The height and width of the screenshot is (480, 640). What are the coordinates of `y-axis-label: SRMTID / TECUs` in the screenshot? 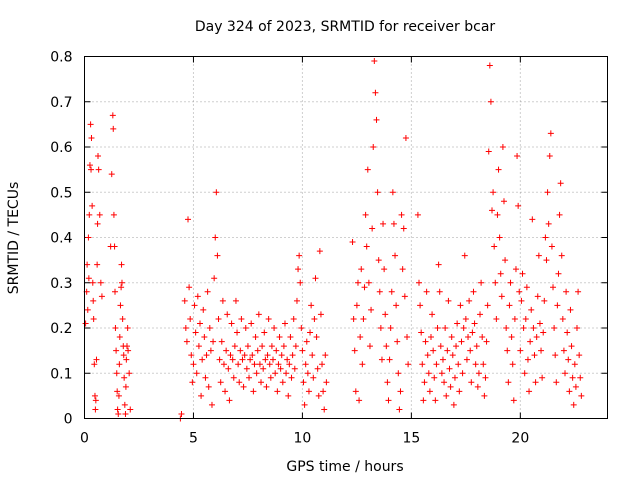 It's located at (14, 238).